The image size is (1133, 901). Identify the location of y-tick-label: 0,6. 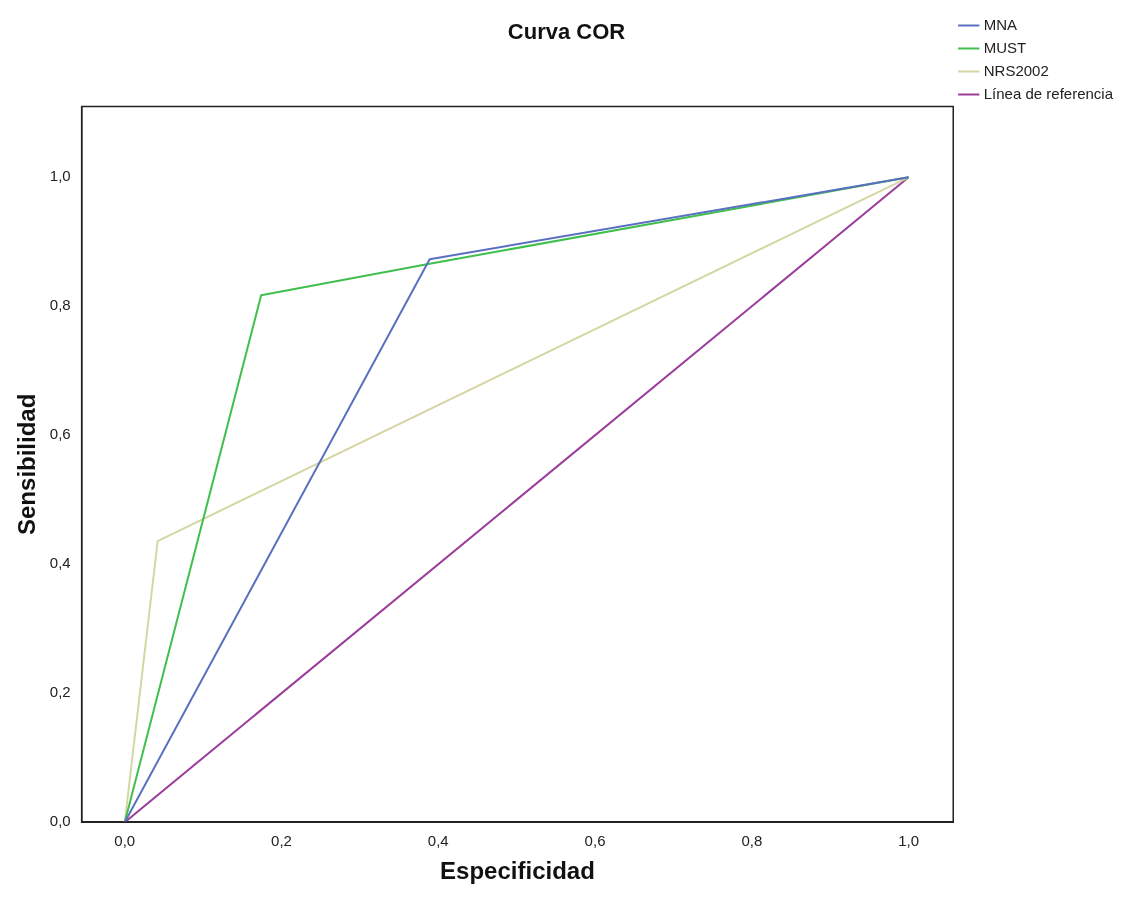
(60, 434).